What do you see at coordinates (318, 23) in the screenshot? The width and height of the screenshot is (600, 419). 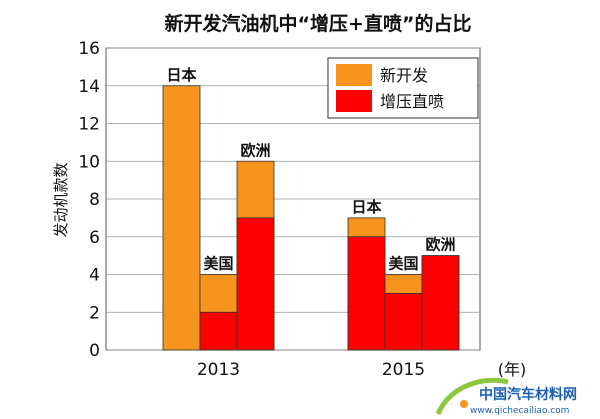 I see `chart-title: 新开发汽油机中“增压+直喷”的占比` at bounding box center [318, 23].